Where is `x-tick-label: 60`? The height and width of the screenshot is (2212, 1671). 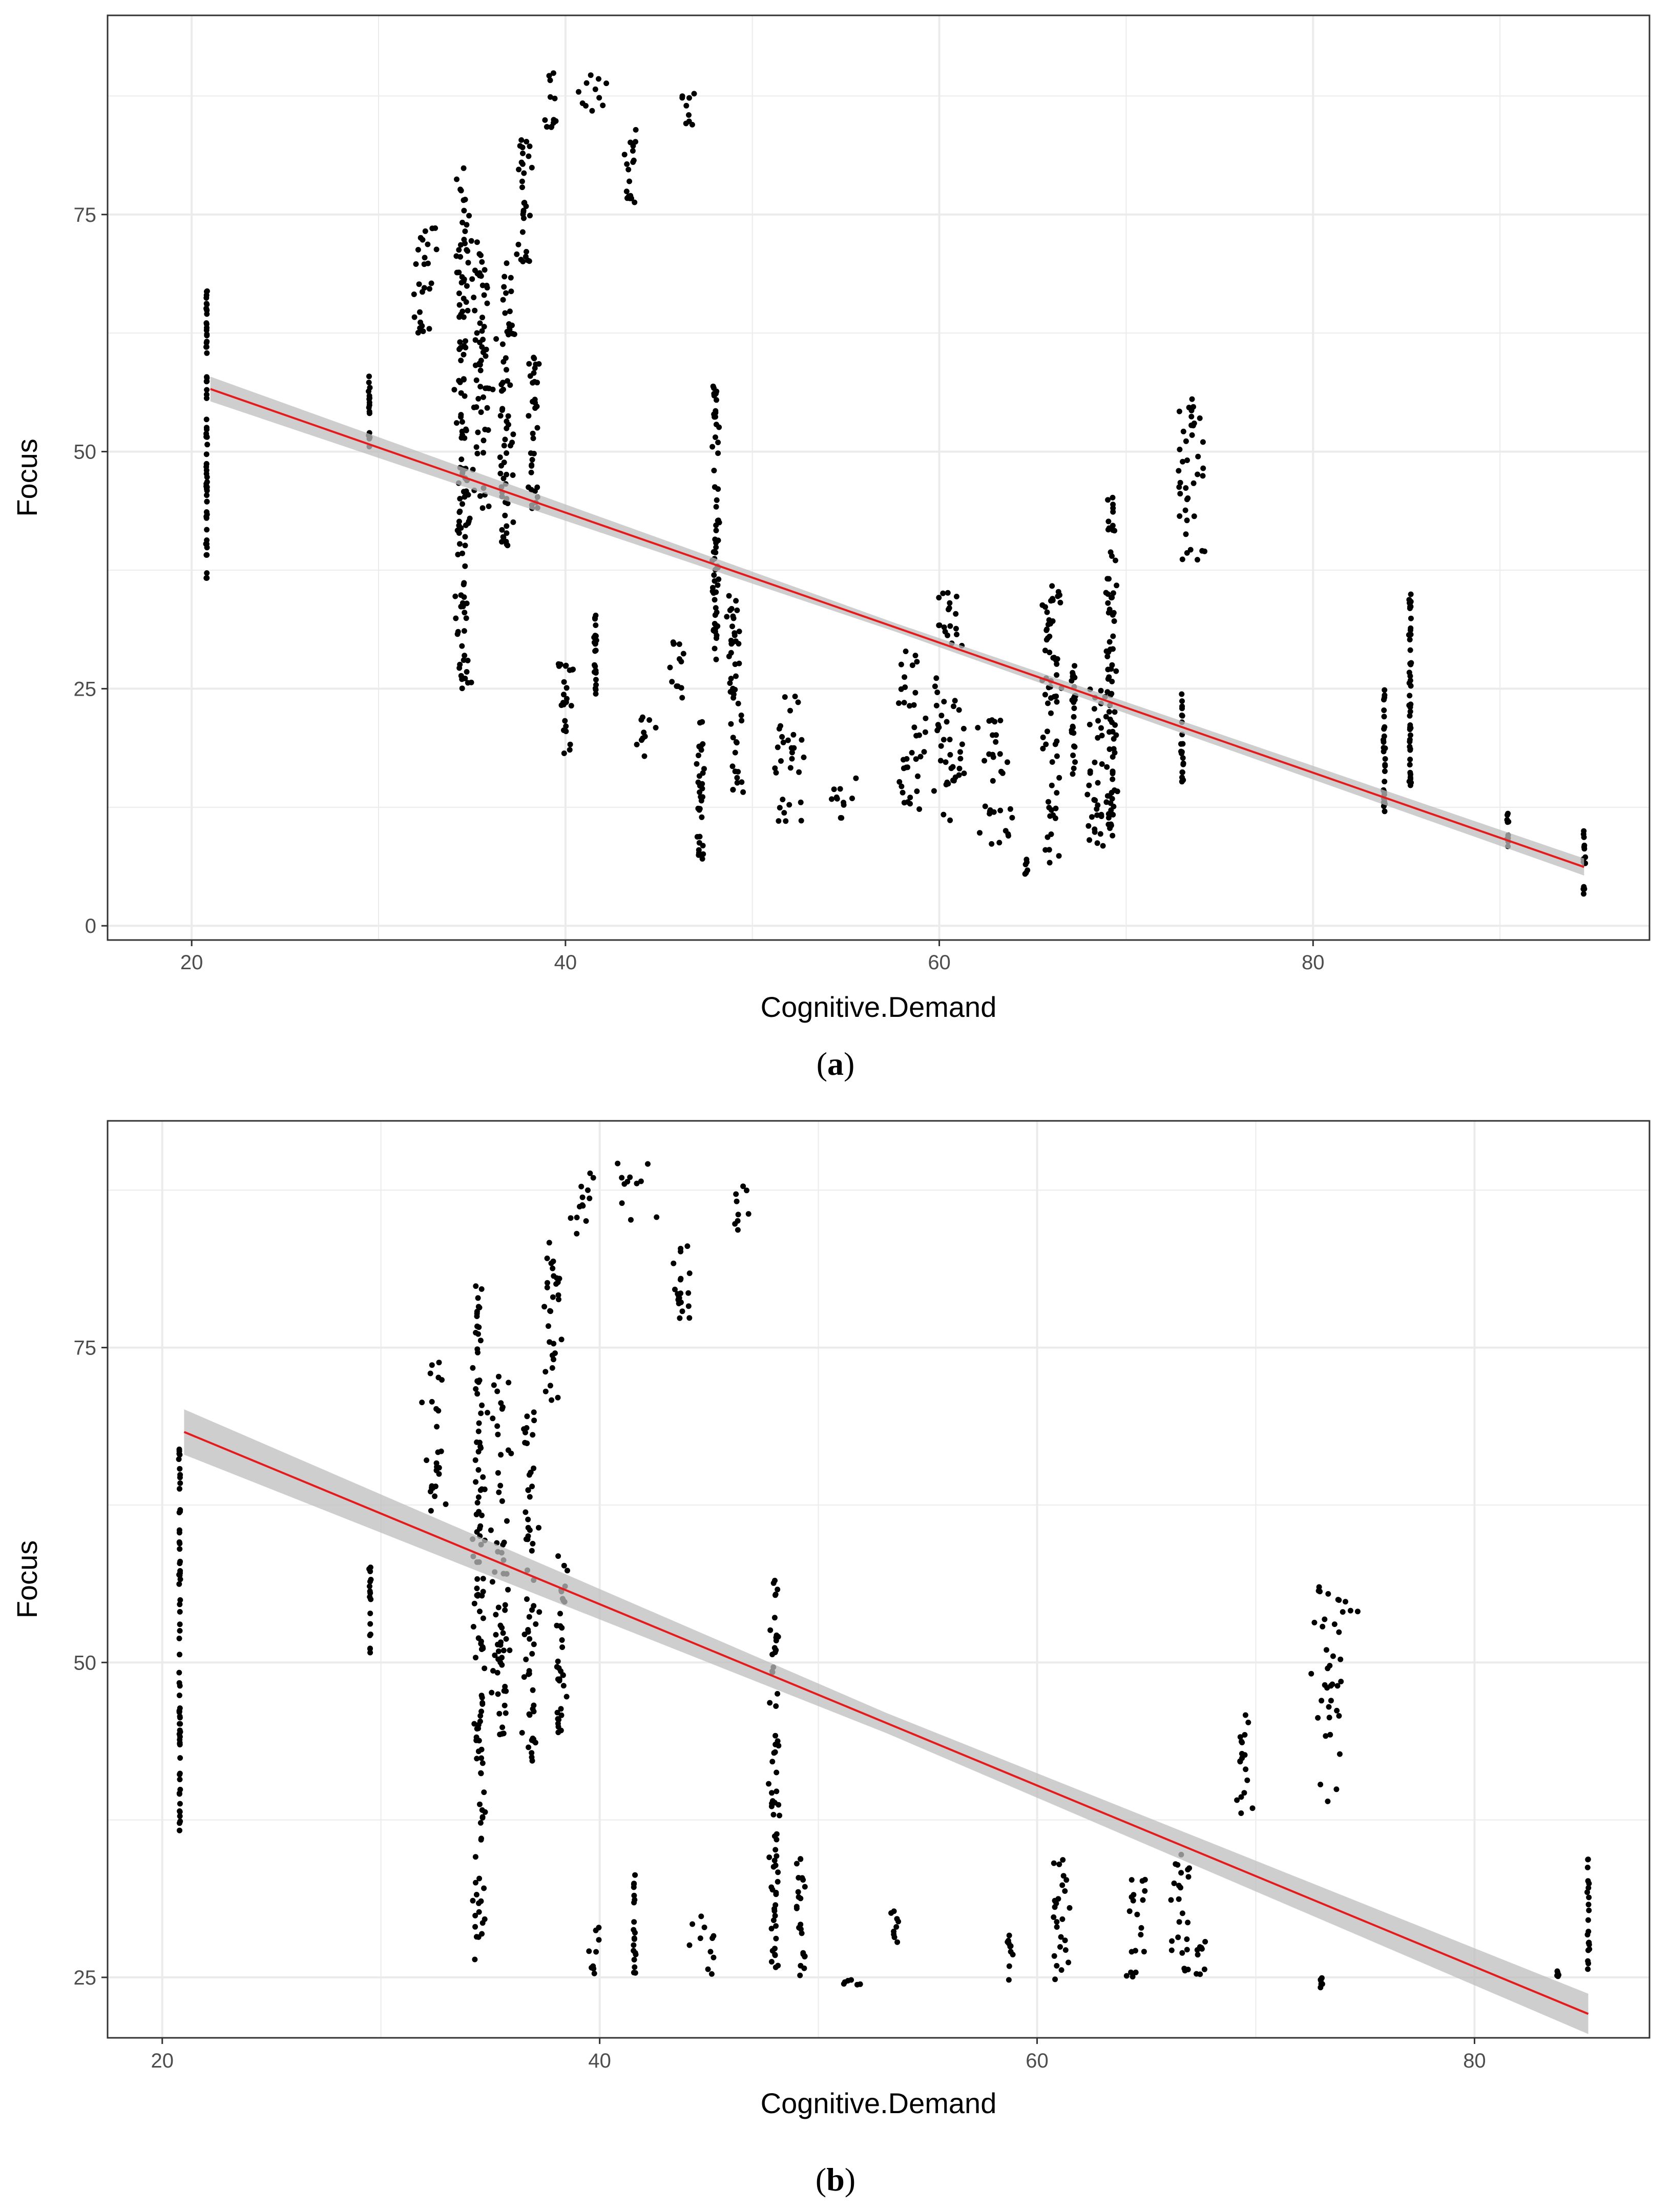 x-tick-label: 60 is located at coordinates (939, 962).